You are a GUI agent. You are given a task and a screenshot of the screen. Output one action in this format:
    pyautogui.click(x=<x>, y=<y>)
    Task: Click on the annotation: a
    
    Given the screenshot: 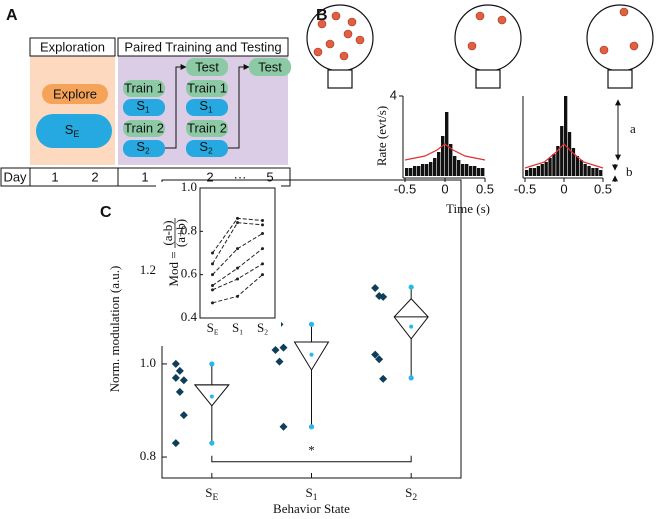 What is the action you would take?
    pyautogui.click(x=633, y=128)
    